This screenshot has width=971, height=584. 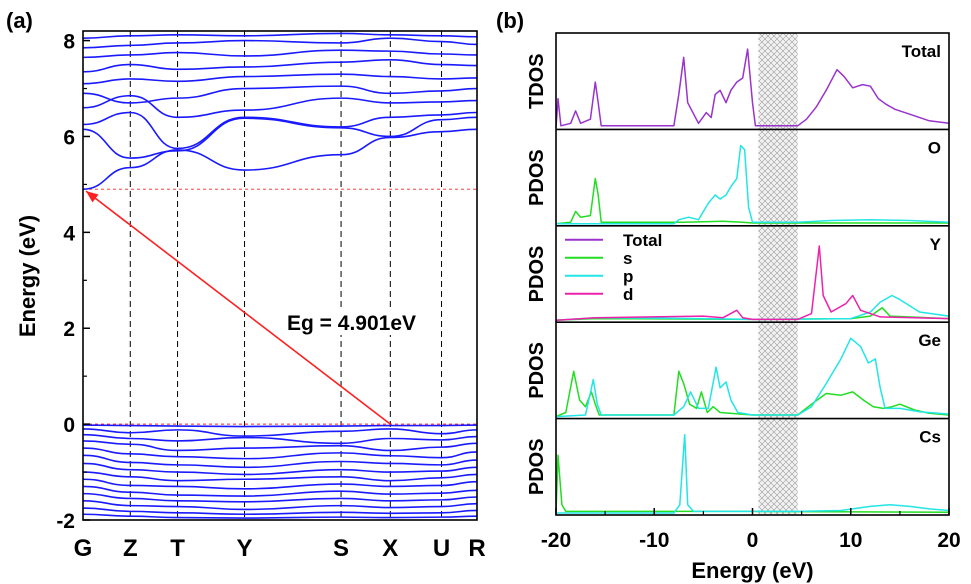 What do you see at coordinates (441, 548) in the screenshot?
I see `kpoint-label: U` at bounding box center [441, 548].